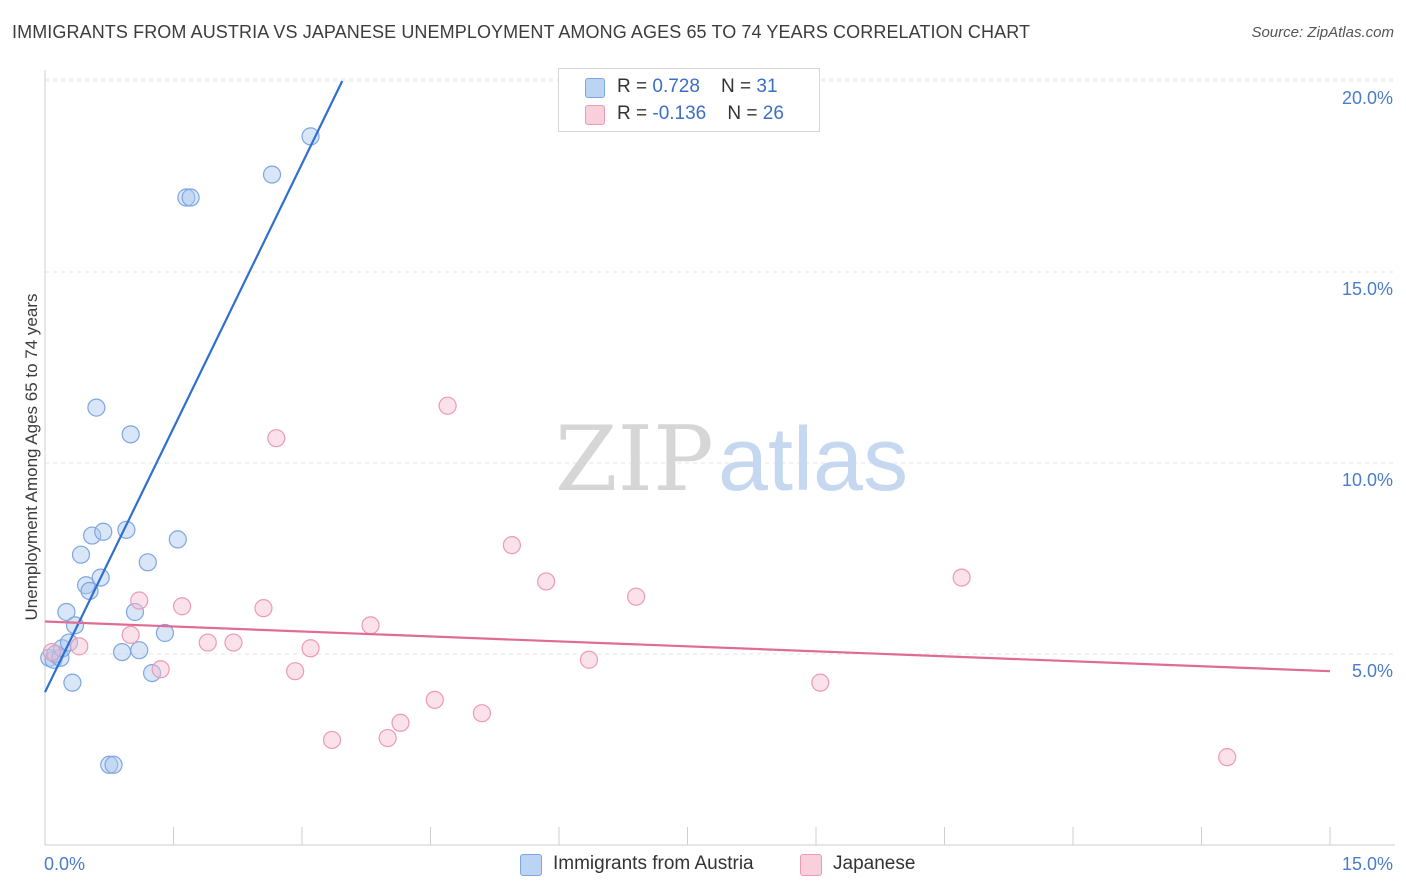 This screenshot has width=1406, height=892. Describe the element at coordinates (687, 646) in the screenshot. I see `japanese-trend-line` at that location.